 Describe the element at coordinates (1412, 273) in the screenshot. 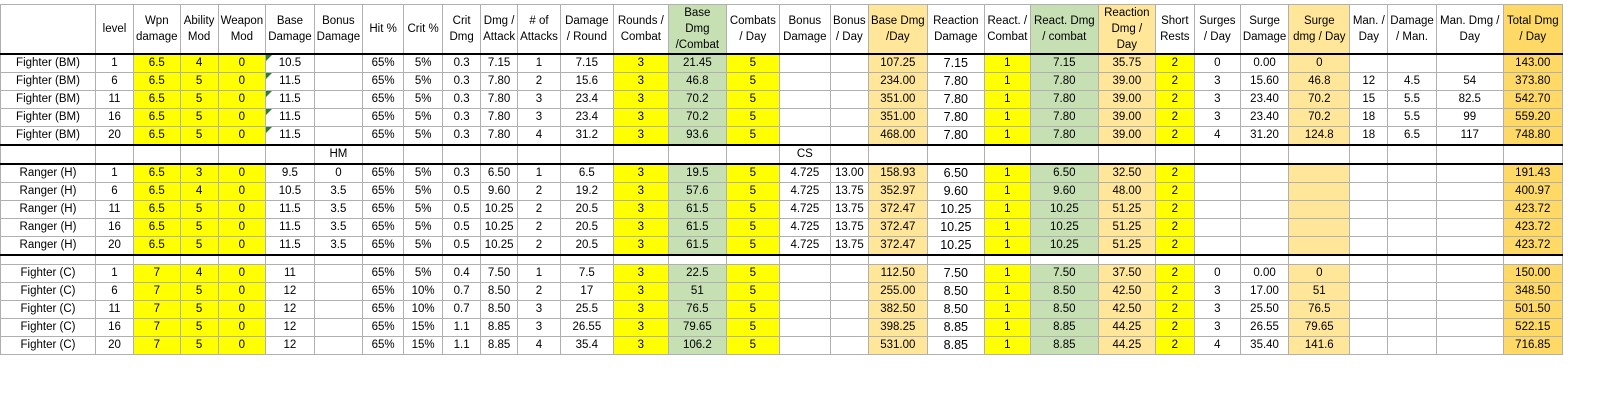

I see `cell-damage-per-man` at that location.